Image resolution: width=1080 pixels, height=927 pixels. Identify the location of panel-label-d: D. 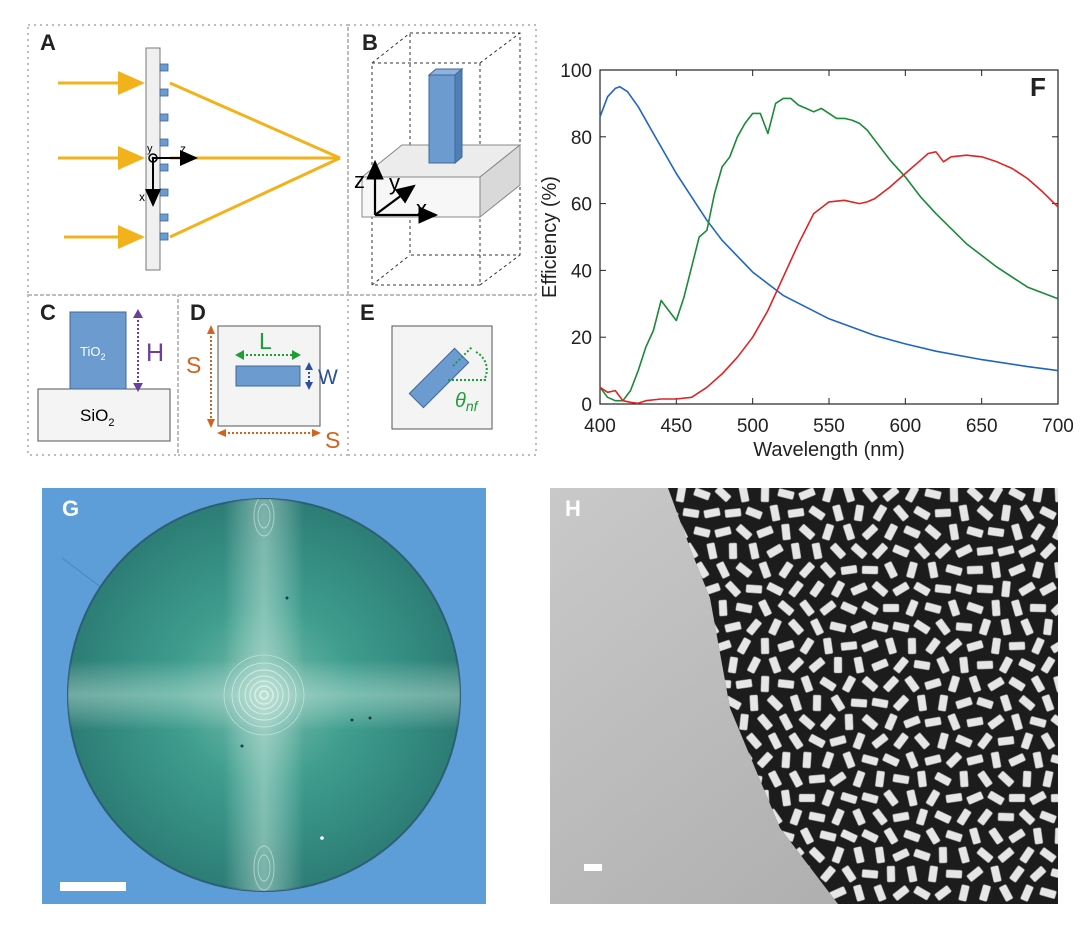
(198, 312).